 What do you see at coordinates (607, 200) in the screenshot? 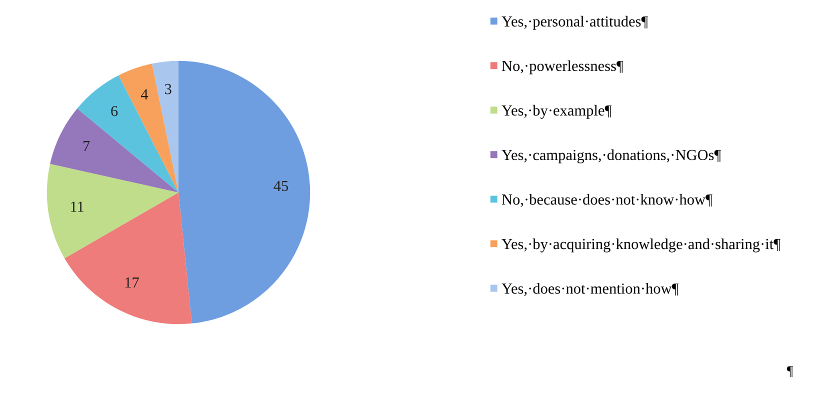
I see `legend-label: No,·because·does·not·know·how¶` at bounding box center [607, 200].